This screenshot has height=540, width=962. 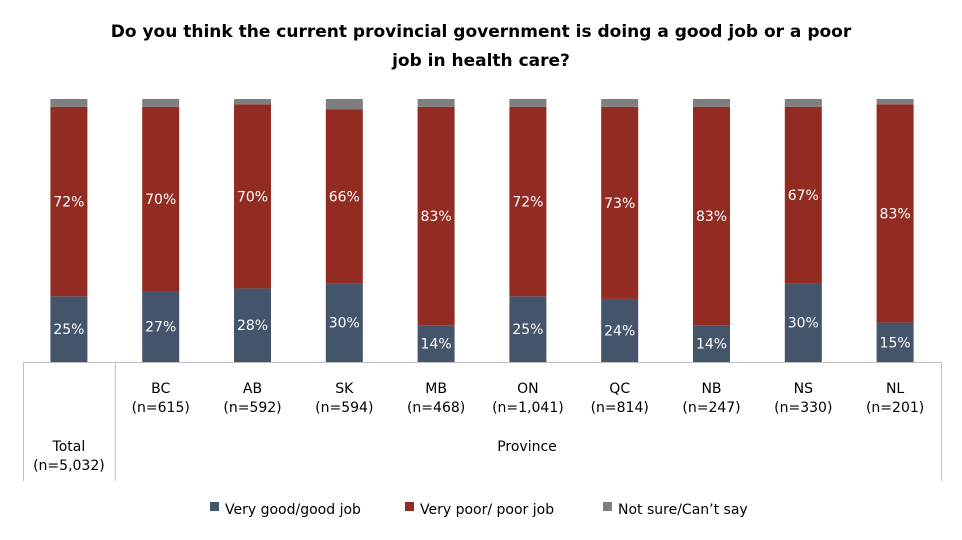 I want to click on data-label-nl-0: 15%, so click(x=895, y=343).